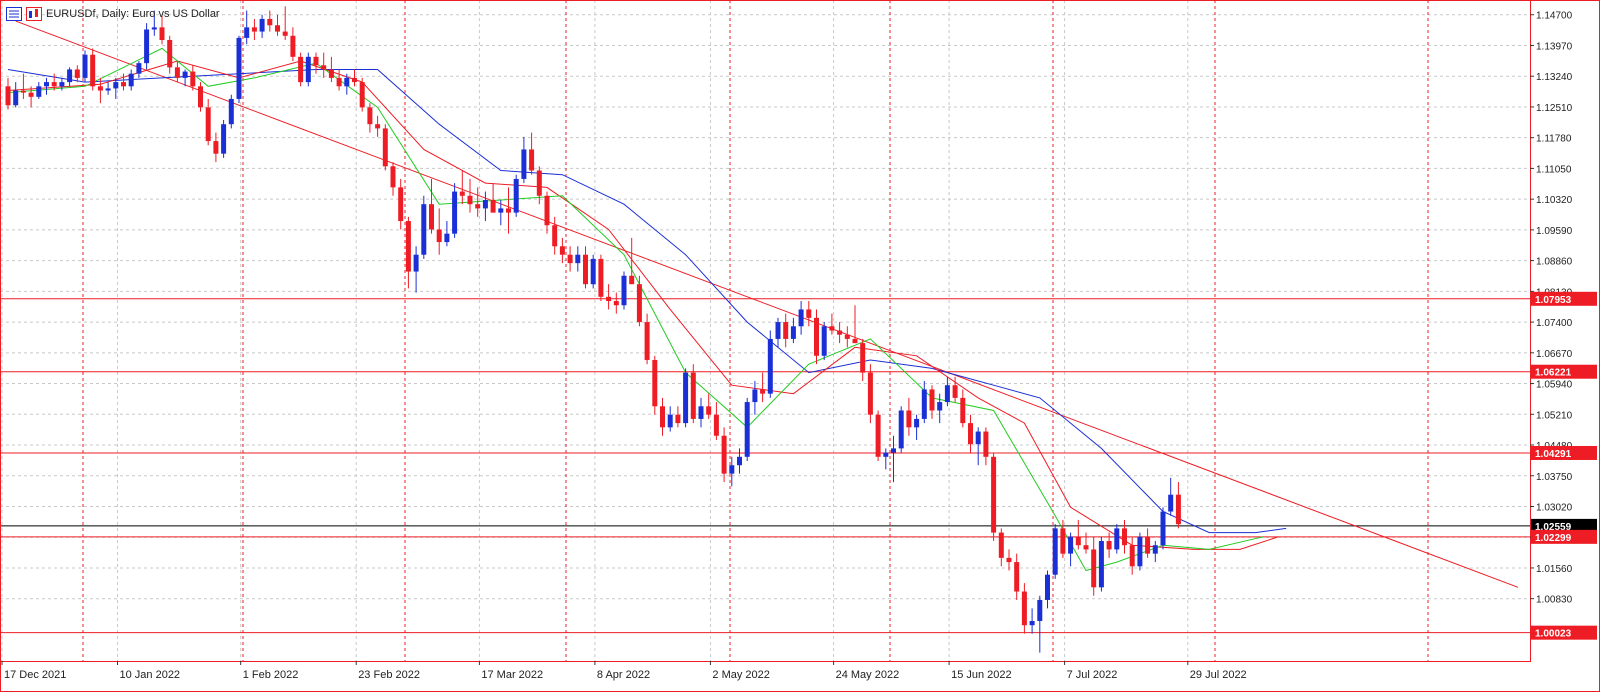 Image resolution: width=1600 pixels, height=697 pixels. I want to click on chart-icon, so click(34, 14).